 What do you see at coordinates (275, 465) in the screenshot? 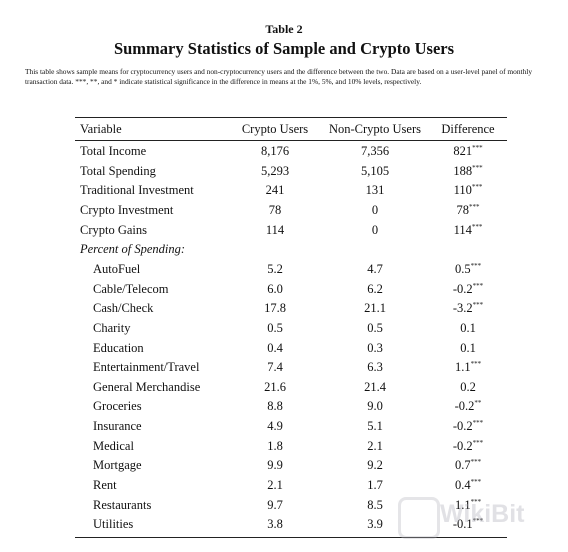
I see `crypto-value: 9.9` at bounding box center [275, 465].